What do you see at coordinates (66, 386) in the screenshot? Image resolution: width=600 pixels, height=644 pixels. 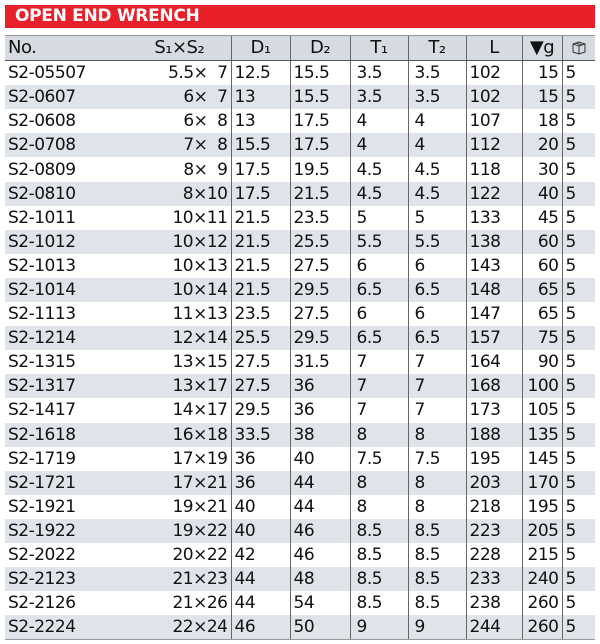 I see `cell-no: S2-1317` at bounding box center [66, 386].